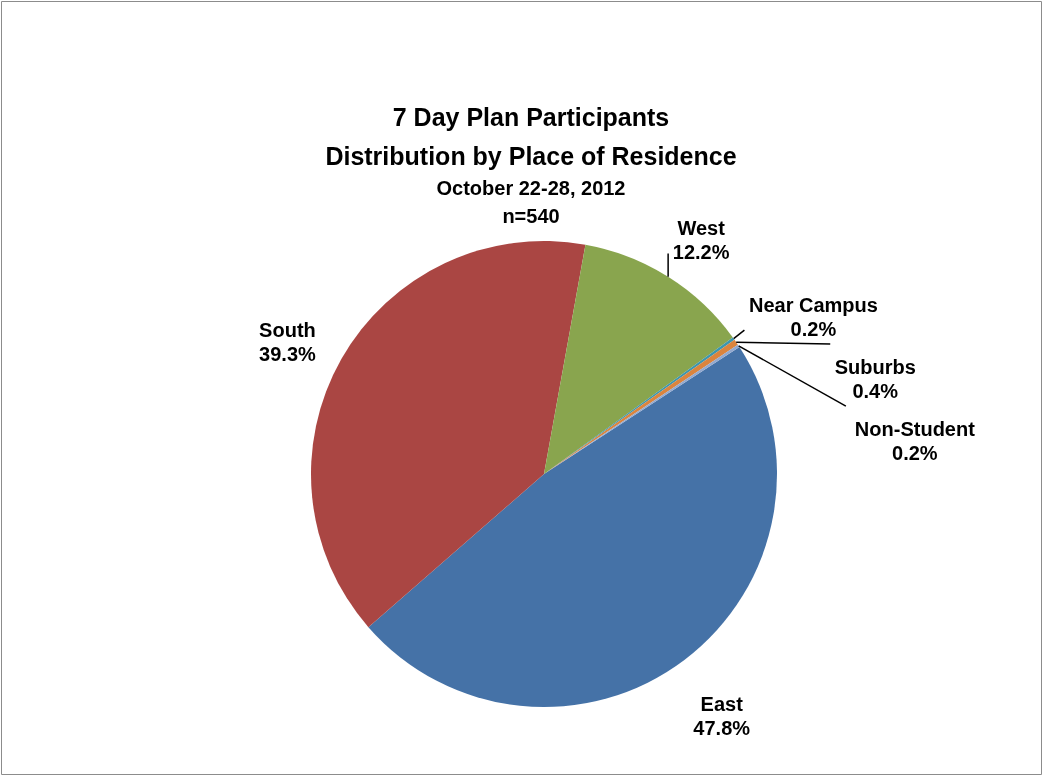 Image resolution: width=1042 pixels, height=775 pixels. Describe the element at coordinates (813, 305) in the screenshot. I see `slice-label: Near Campus` at that location.